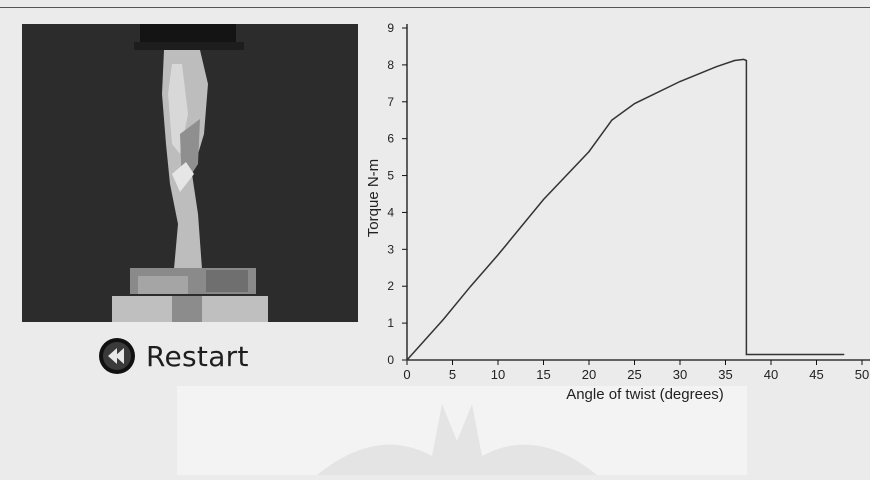  I want to click on restart-button: Restart, so click(173, 356).